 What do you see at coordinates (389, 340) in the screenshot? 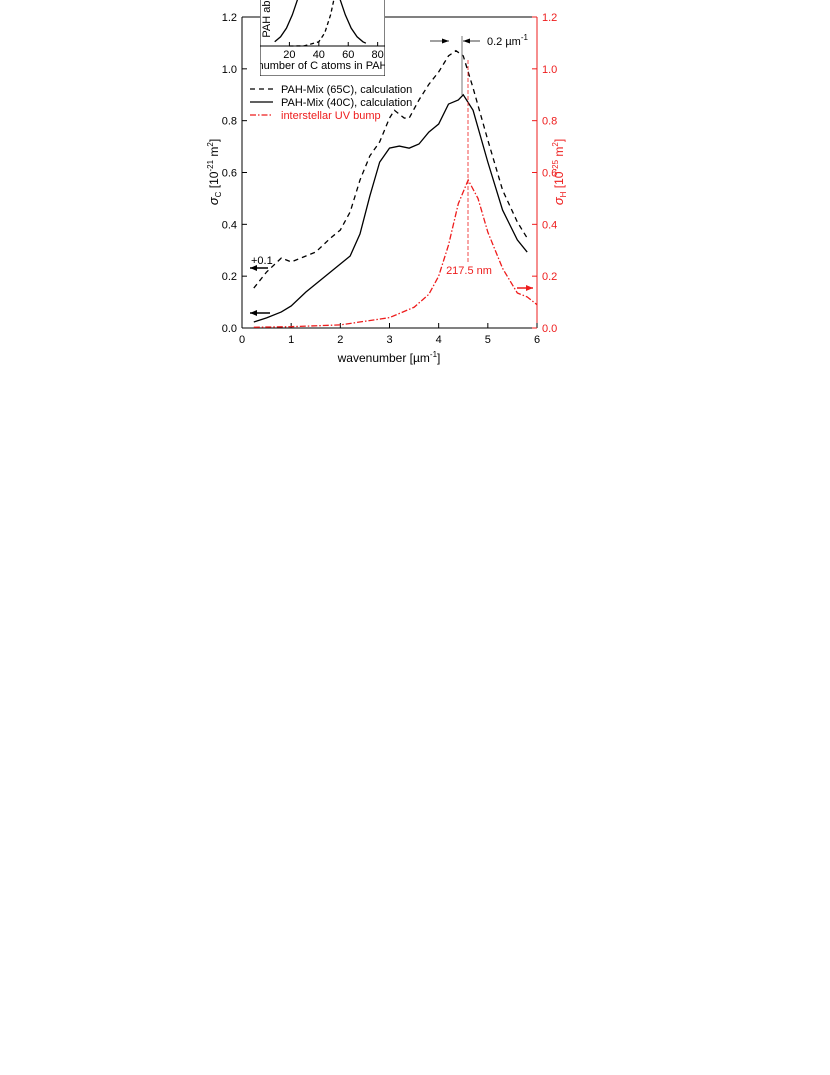
I see `x-tick-label: 3` at bounding box center [389, 340].